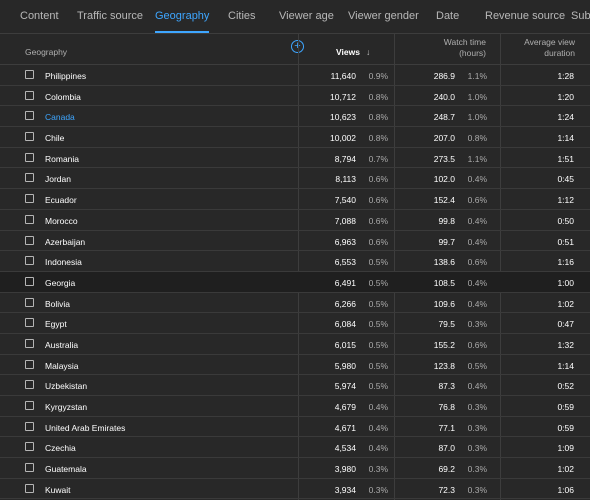  Describe the element at coordinates (525, 16) in the screenshot. I see `tab-revenue-source: Revenue source` at that location.